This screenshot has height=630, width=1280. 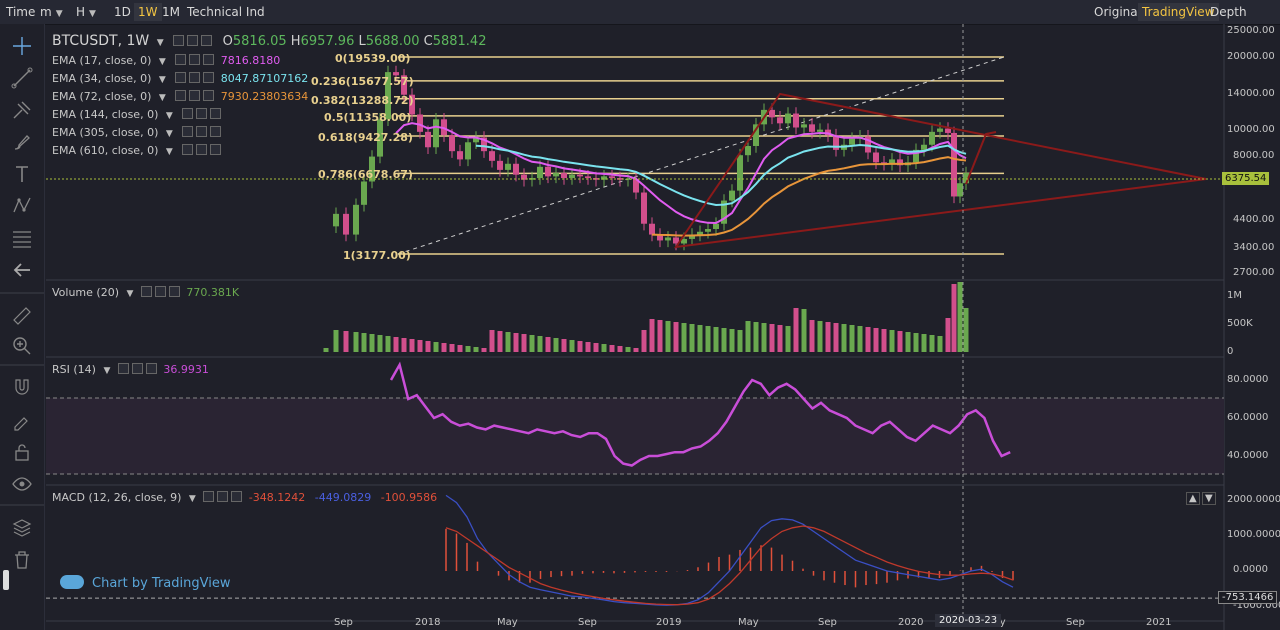 I want to click on hours-dropdown: H ▼, so click(x=86, y=12).